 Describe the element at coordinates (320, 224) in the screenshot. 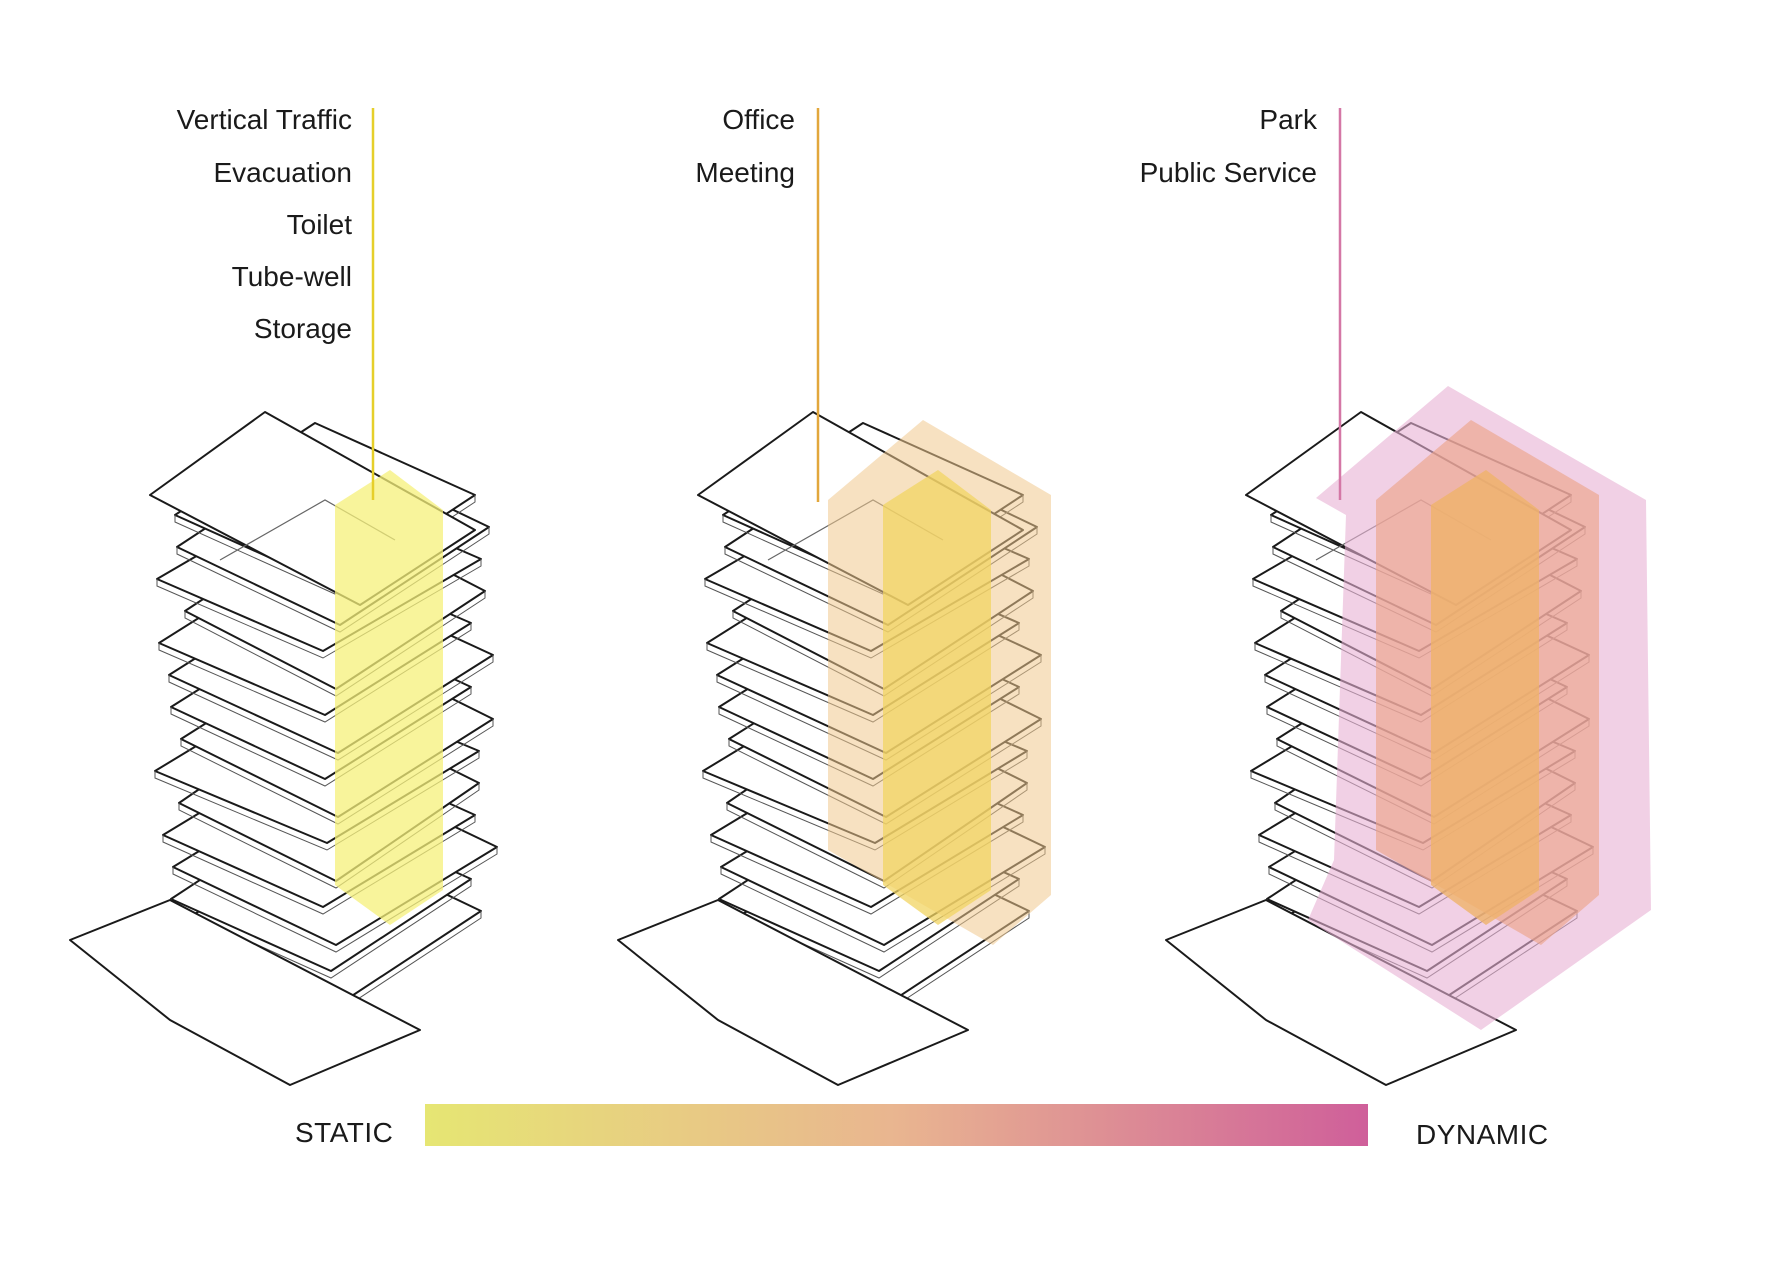

I see `label-toilet: Toilet` at that location.